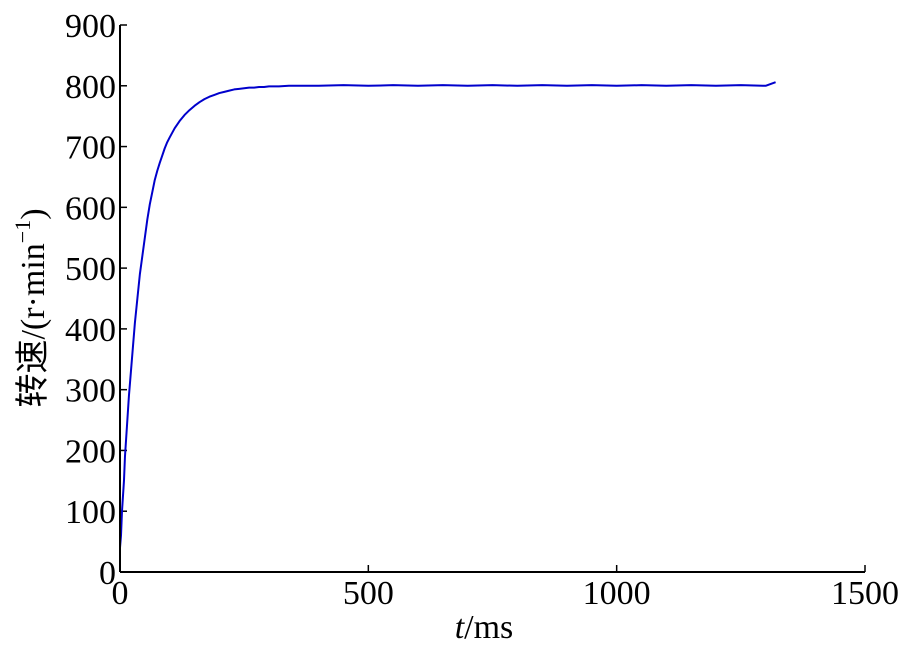  What do you see at coordinates (90, 512) in the screenshot?
I see `y-tick-label: 100` at bounding box center [90, 512].